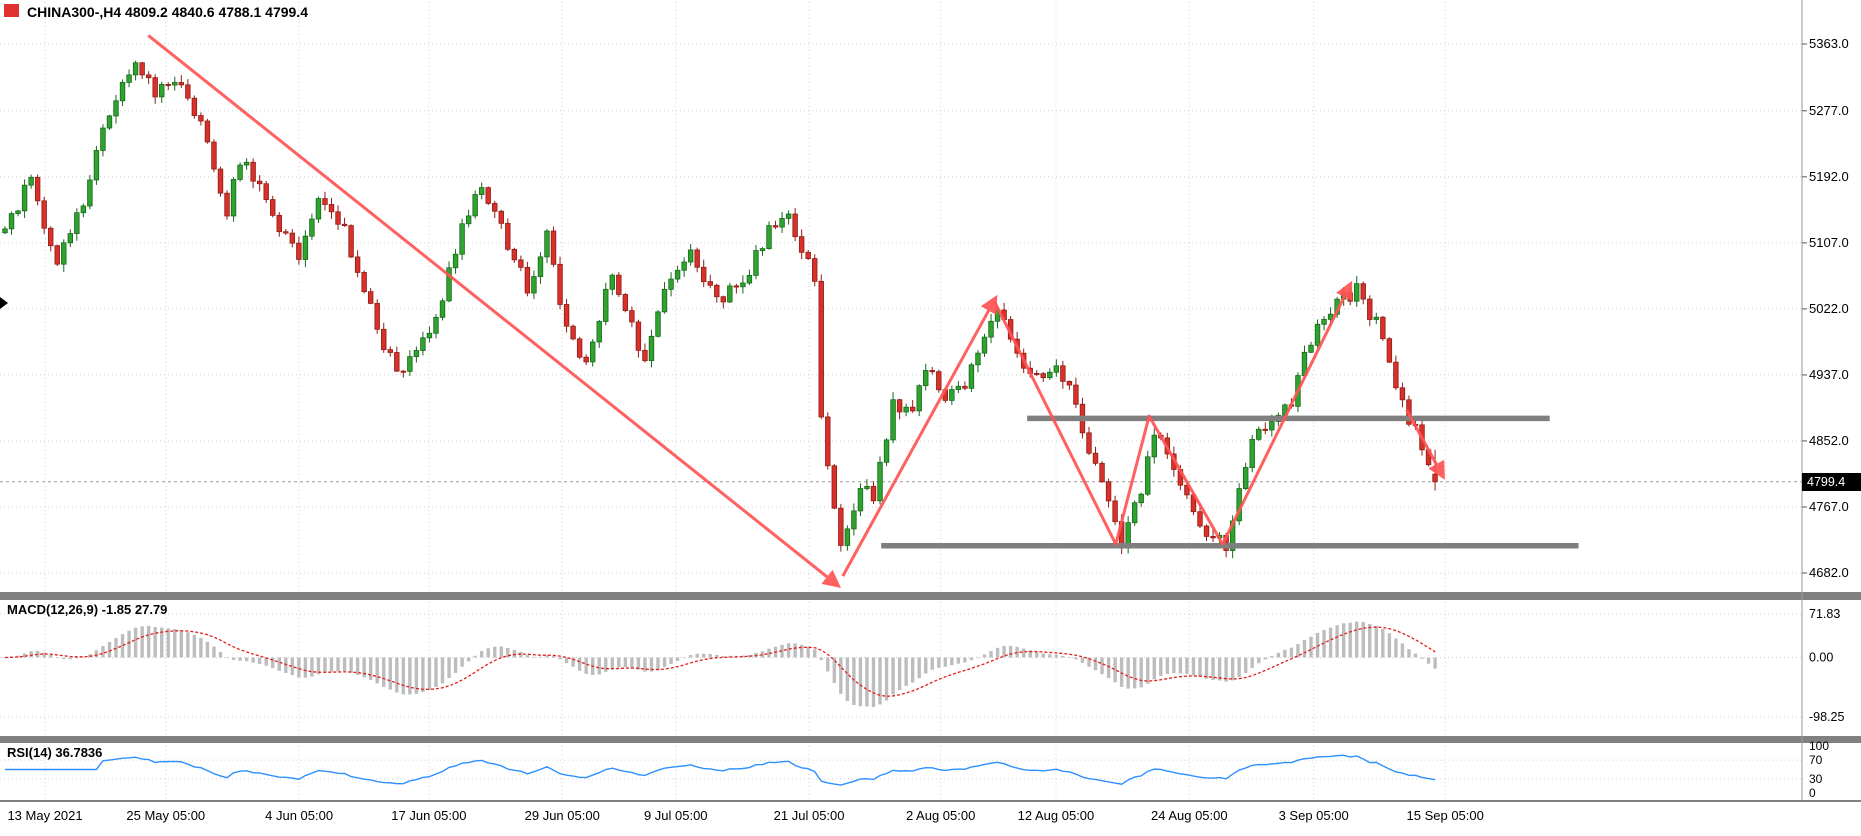 Image resolution: width=1861 pixels, height=836 pixels. What do you see at coordinates (1819, 746) in the screenshot?
I see `svg-text: 100` at bounding box center [1819, 746].